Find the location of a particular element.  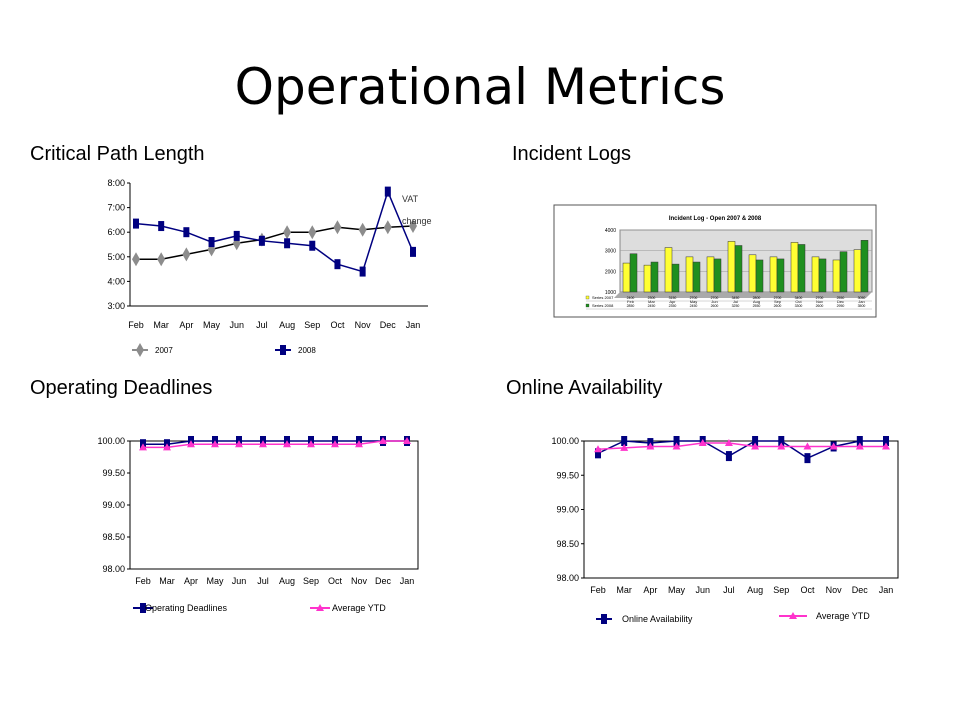

table-cell: 2850 is located at coordinates (631, 306).